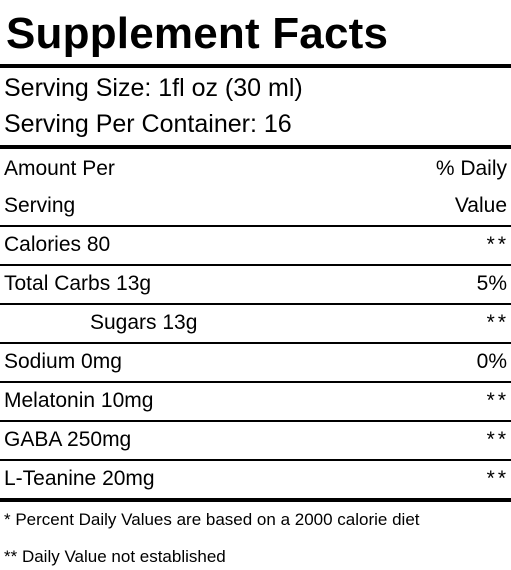  Describe the element at coordinates (144, 322) in the screenshot. I see `nutrient-name: Sugars 13g` at that location.